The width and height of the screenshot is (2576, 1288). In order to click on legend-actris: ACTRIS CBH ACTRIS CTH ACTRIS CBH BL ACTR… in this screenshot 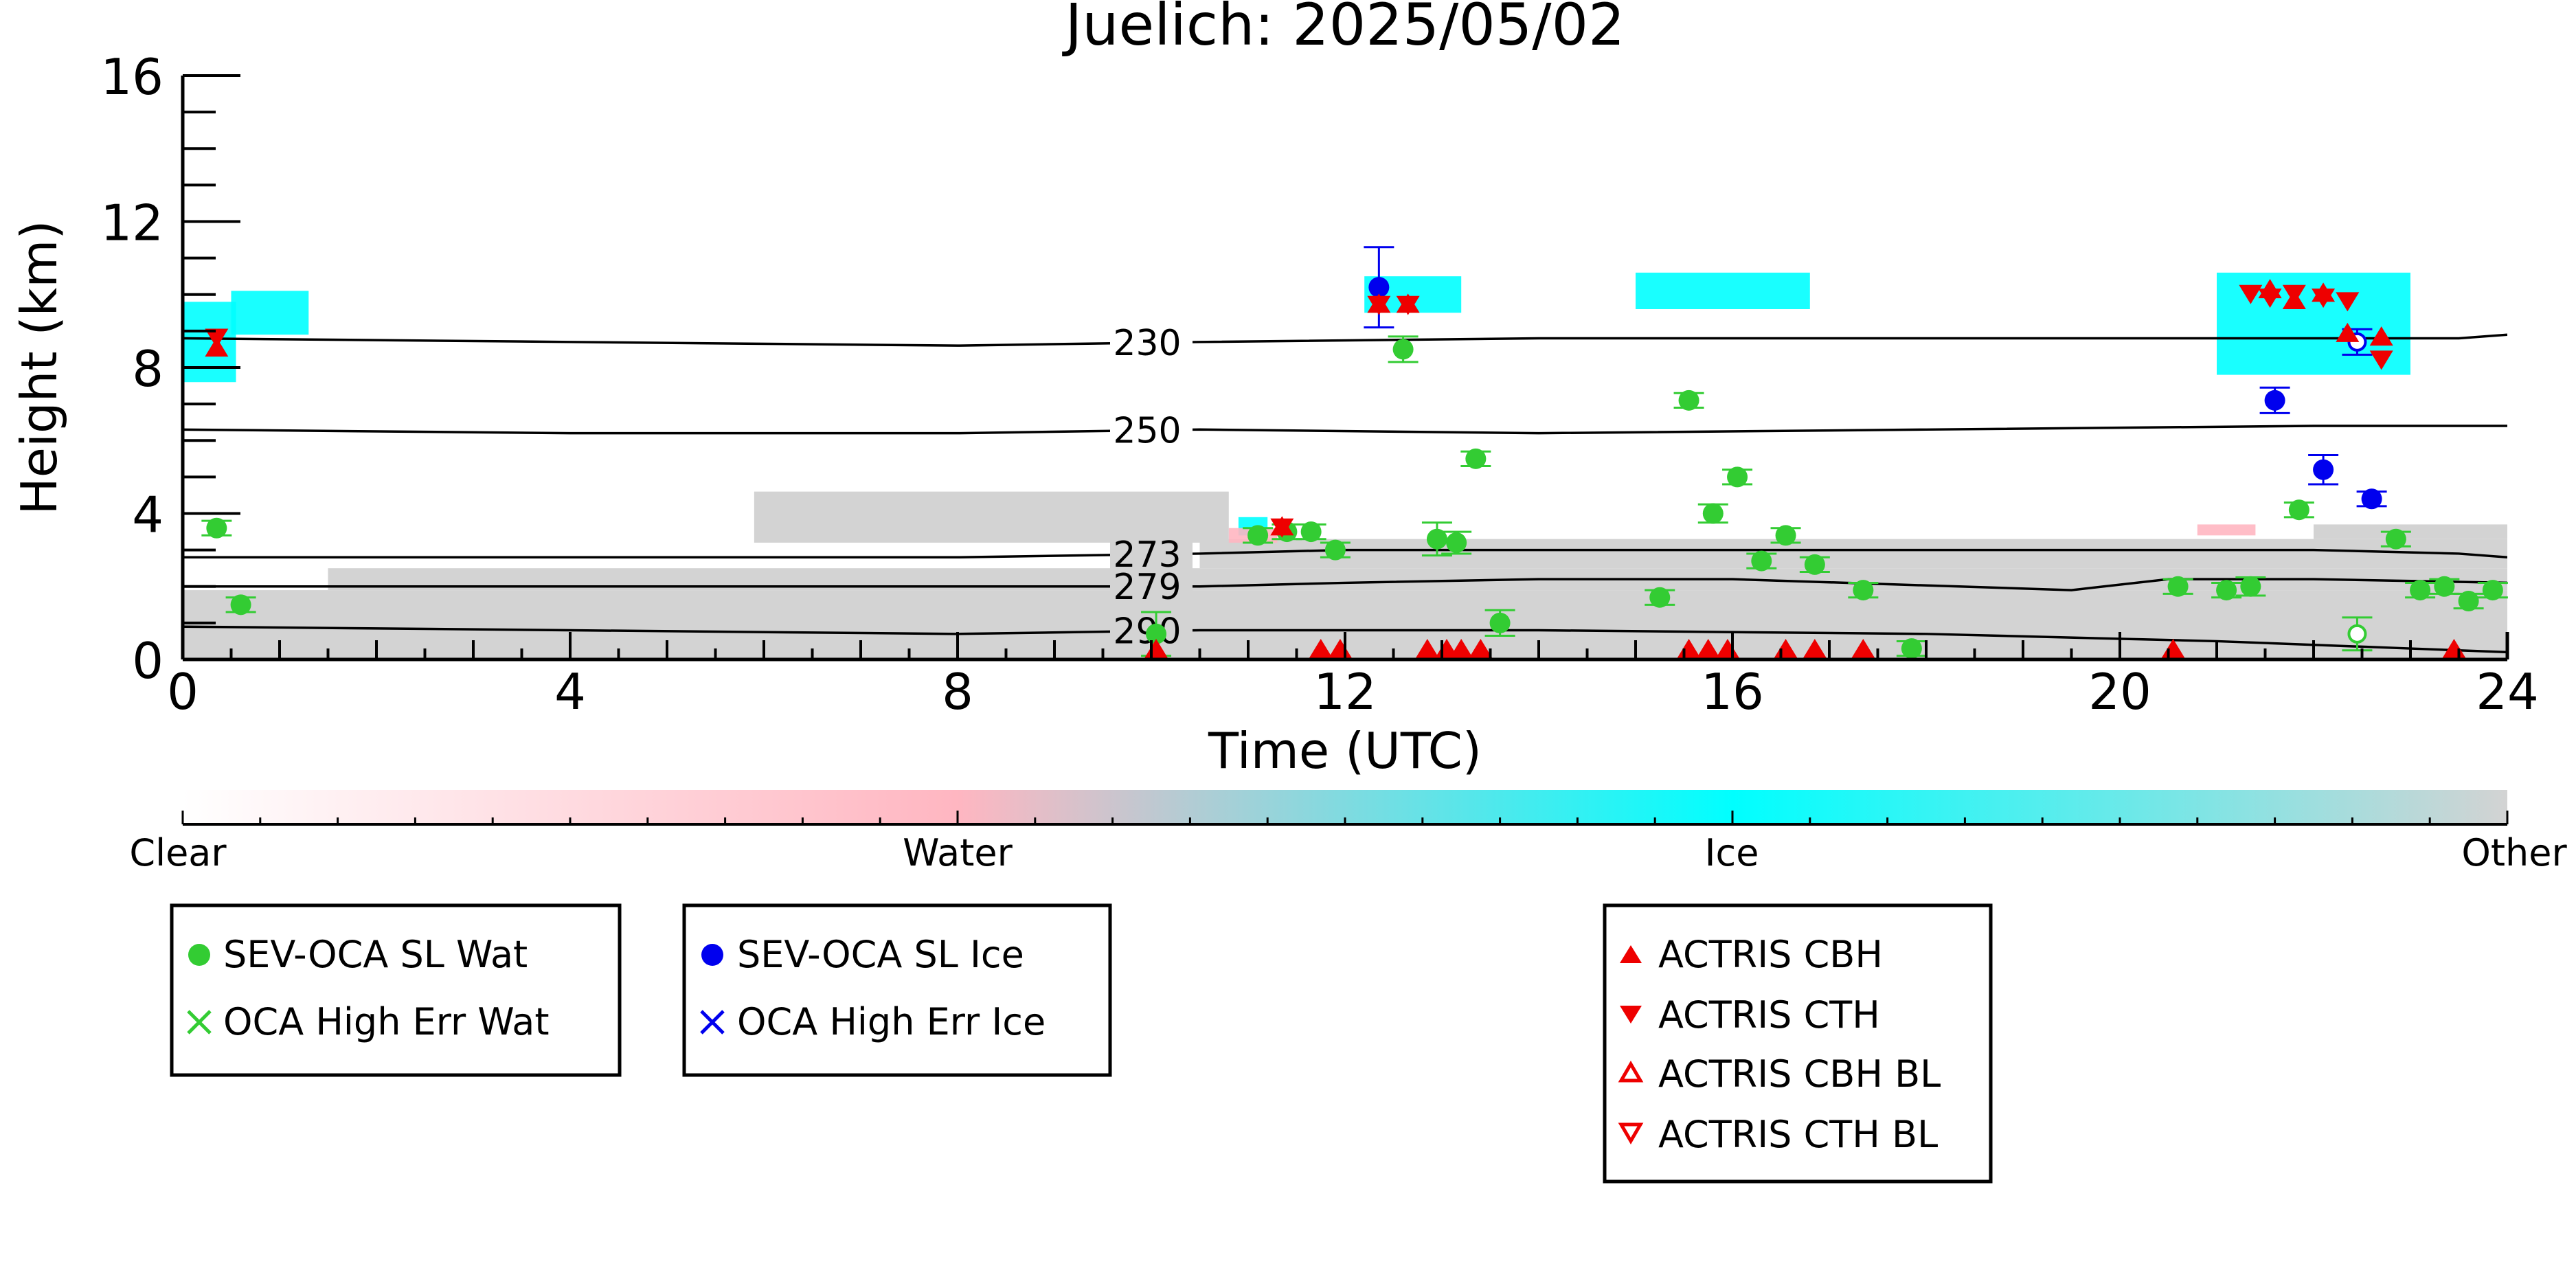, I will do `click(1798, 1043)`.